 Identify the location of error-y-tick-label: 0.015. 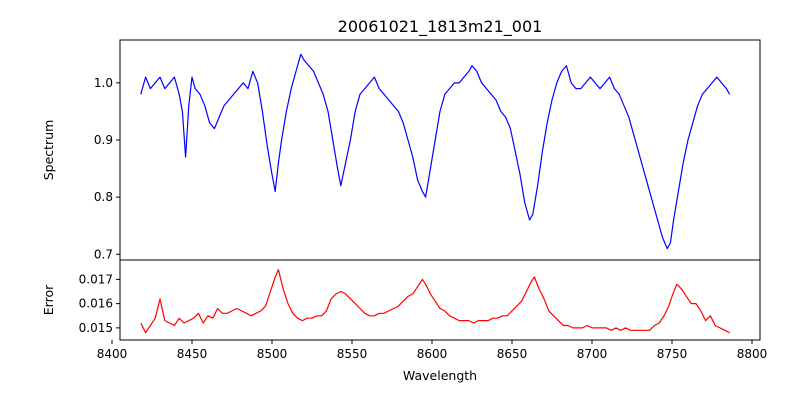
(96, 328).